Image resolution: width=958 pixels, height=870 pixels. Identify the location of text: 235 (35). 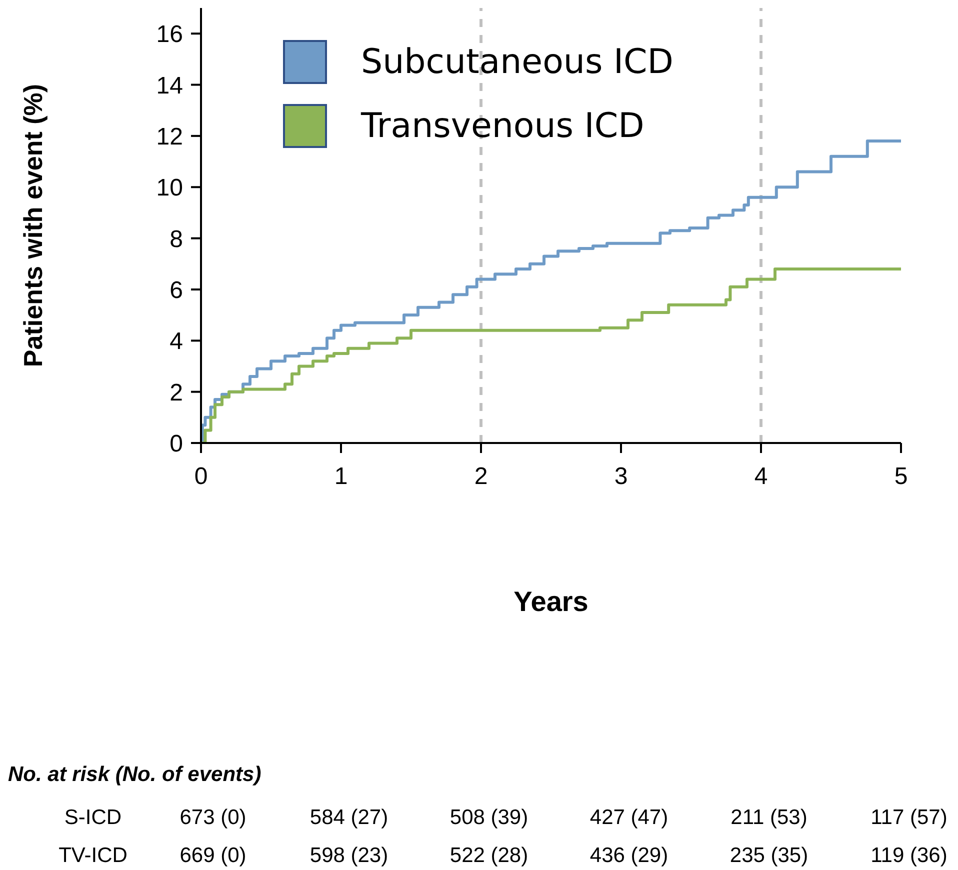
(769, 856).